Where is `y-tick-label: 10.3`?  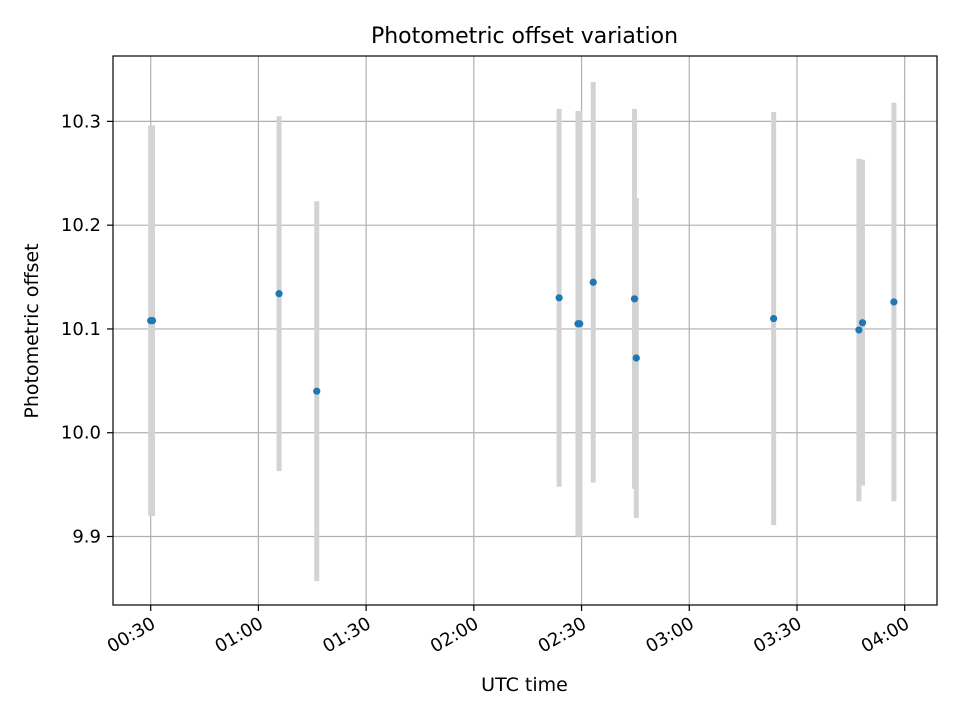
y-tick-label: 10.3 is located at coordinates (81, 121).